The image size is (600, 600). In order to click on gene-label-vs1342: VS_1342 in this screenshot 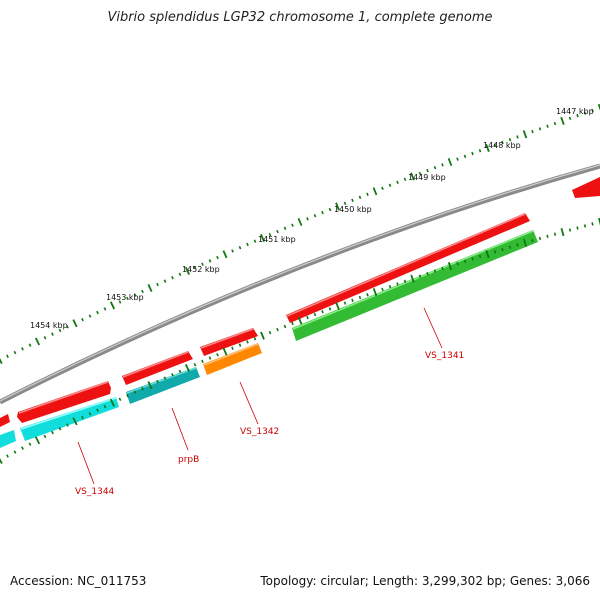, I will do `click(259, 432)`.